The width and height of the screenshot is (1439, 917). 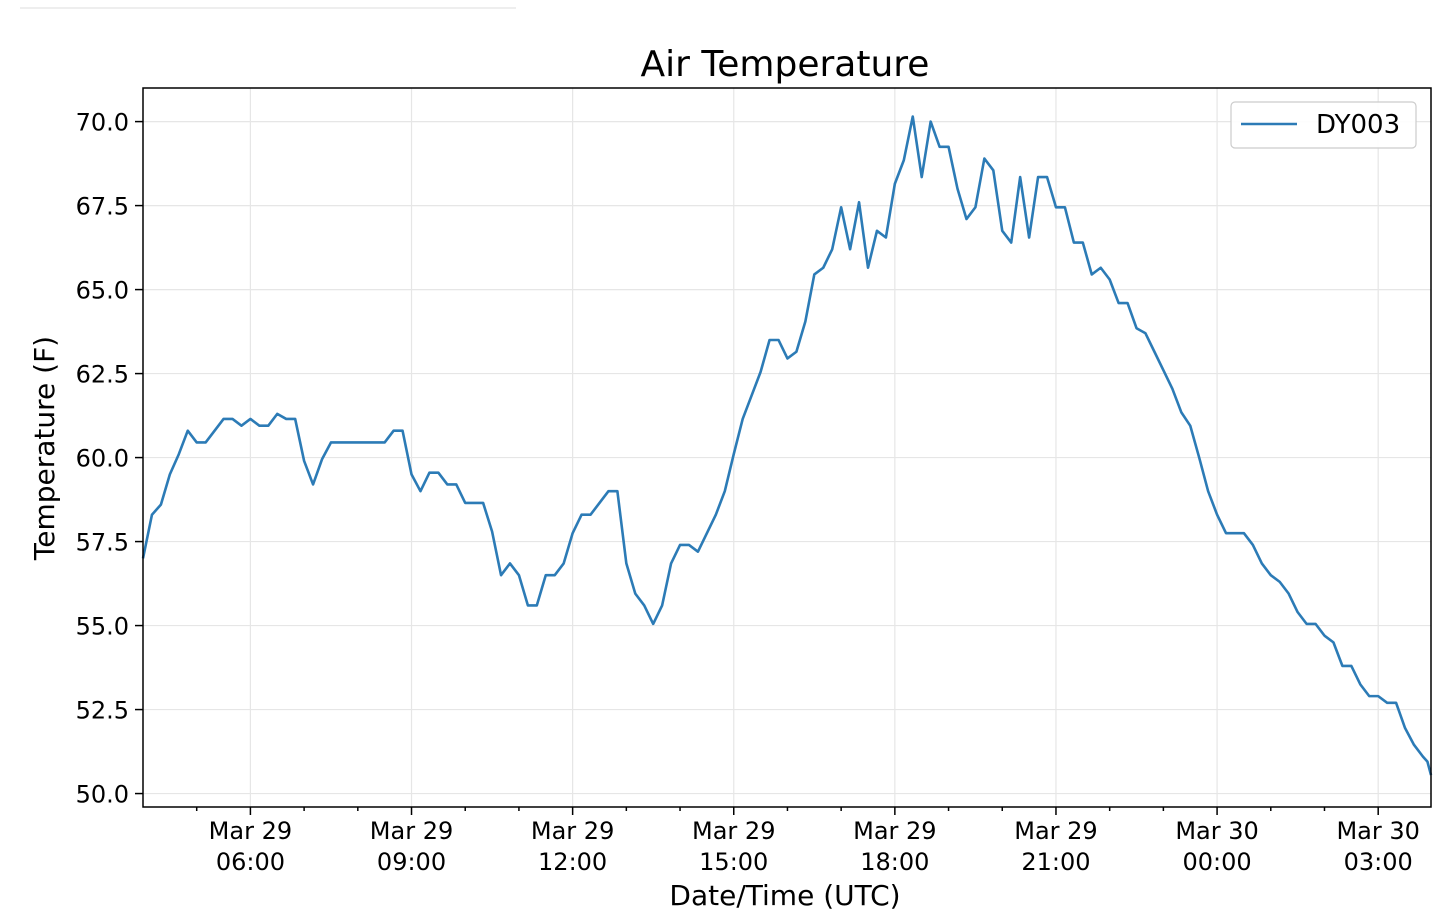 What do you see at coordinates (250, 862) in the screenshot?
I see `x-tick-label-time: 06:00` at bounding box center [250, 862].